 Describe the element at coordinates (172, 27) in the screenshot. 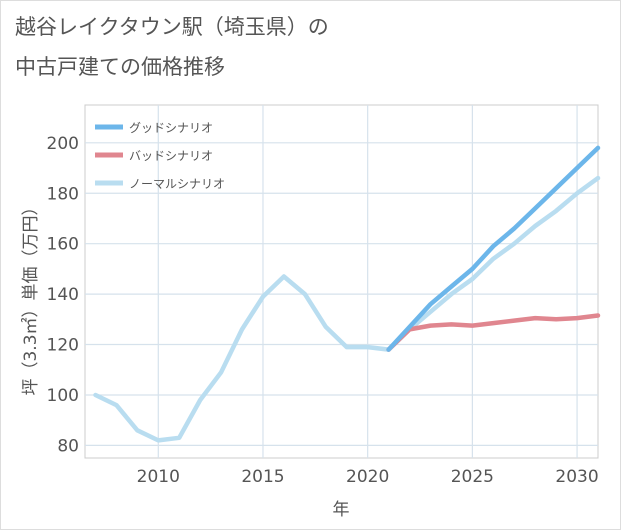

I see `chart-title-line-1: 越谷レイクタウン駅（埼玉県）の` at that location.